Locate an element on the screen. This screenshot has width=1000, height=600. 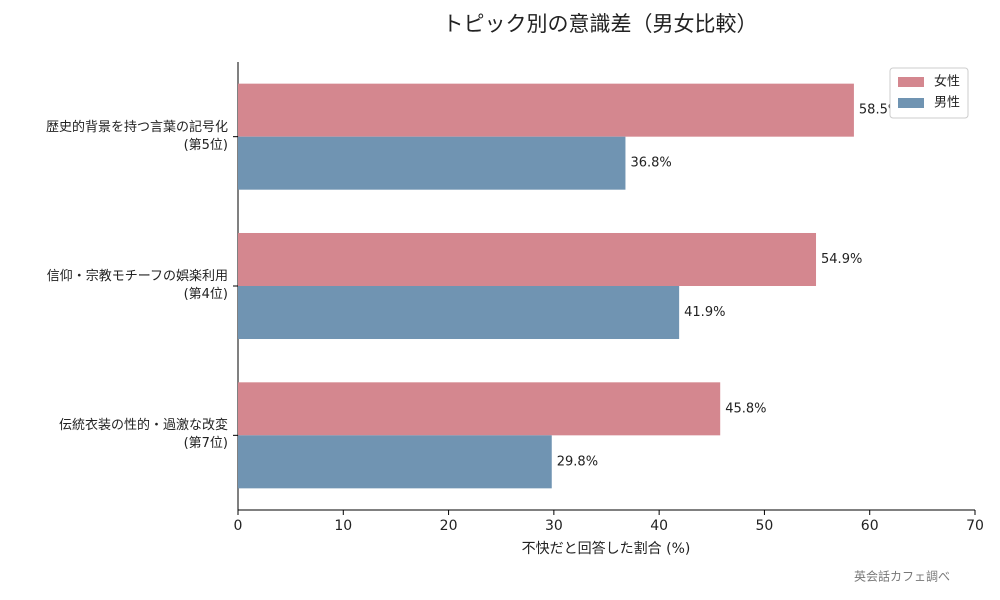
x-tick-label: 30 is located at coordinates (554, 526).